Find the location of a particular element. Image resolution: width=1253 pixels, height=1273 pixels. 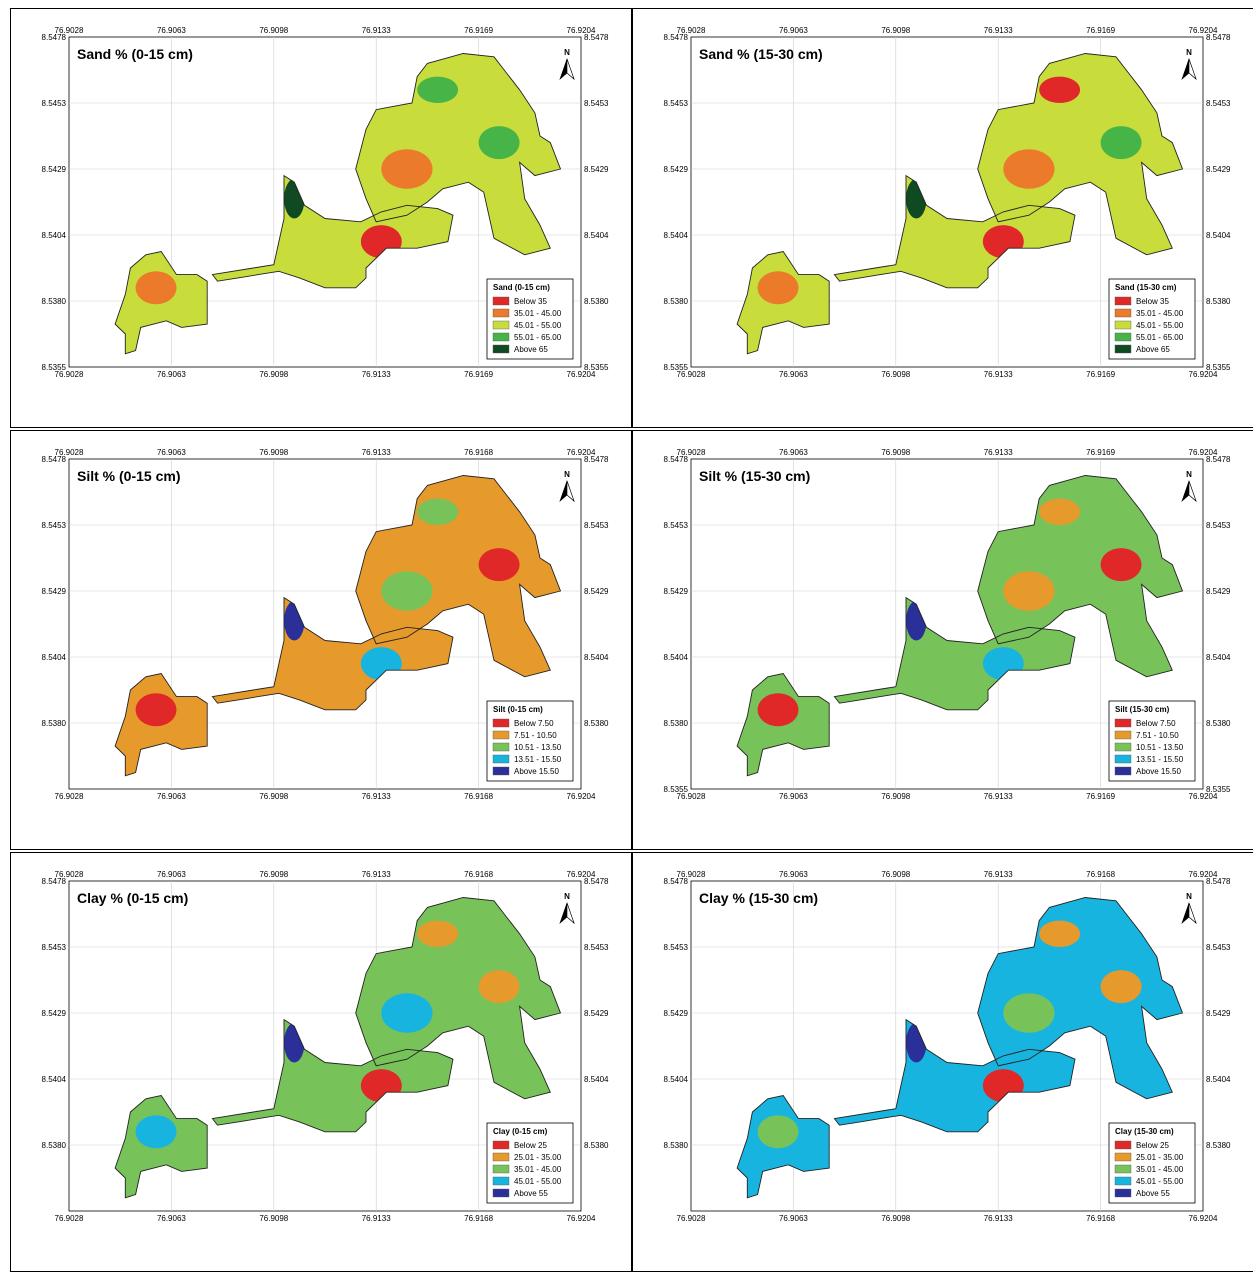

legend-label: Below 25 is located at coordinates (530, 1145).